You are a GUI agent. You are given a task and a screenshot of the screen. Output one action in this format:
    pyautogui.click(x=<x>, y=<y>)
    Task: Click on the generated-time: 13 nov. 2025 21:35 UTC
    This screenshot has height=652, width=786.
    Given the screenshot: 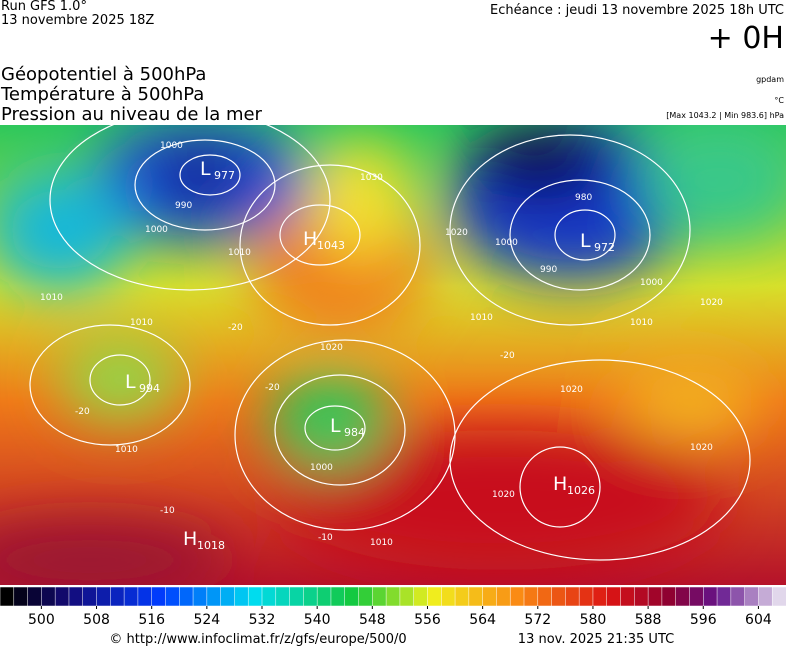 What is the action you would take?
    pyautogui.click(x=596, y=639)
    